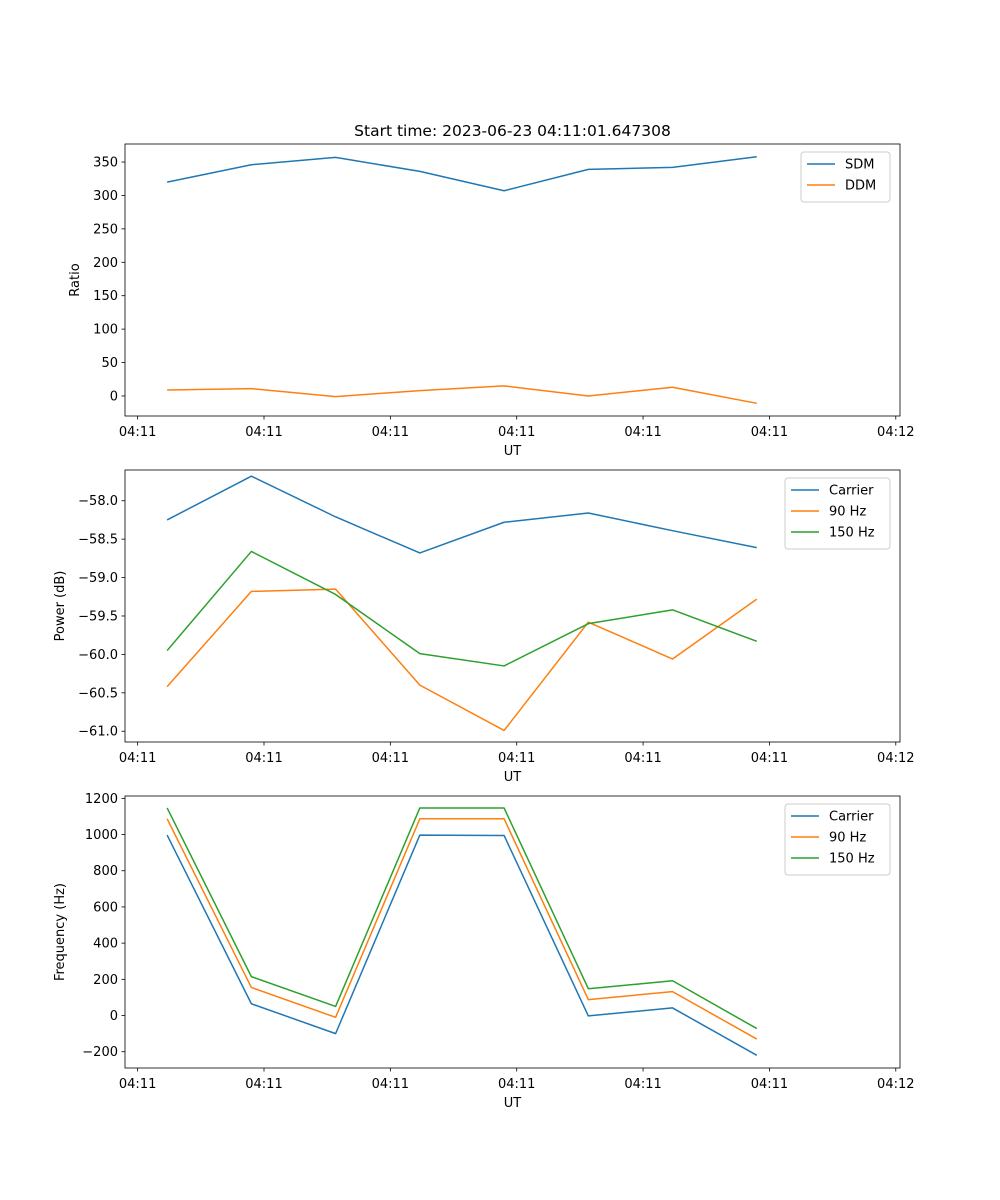 The height and width of the screenshot is (1200, 1000). Describe the element at coordinates (100, 1052) in the screenshot. I see `y-tick-label: −200` at that location.